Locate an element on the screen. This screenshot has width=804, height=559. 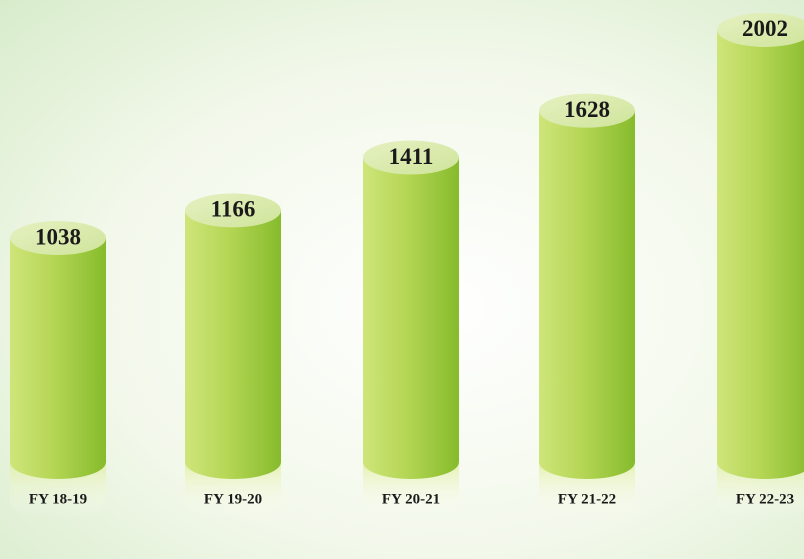
data-label: 1411 is located at coordinates (411, 156).